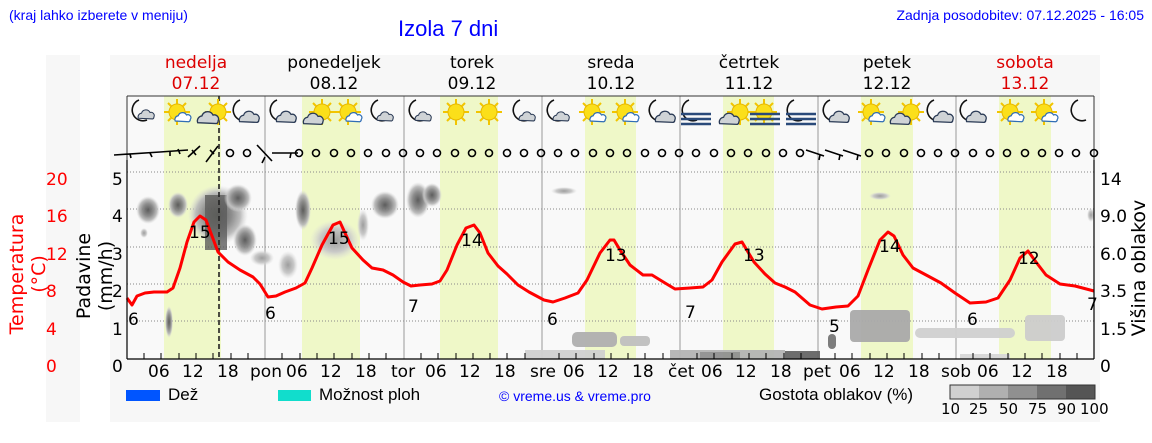 The width and height of the screenshot is (1152, 443). Describe the element at coordinates (606, 154) in the screenshot. I see `wind-row` at that location.